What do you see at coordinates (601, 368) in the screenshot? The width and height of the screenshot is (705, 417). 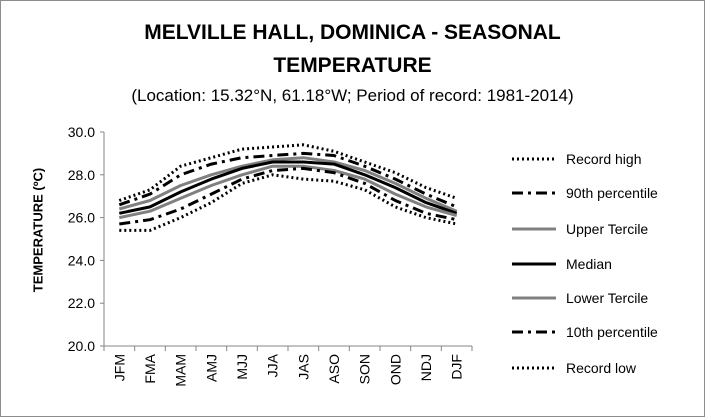 I see `legend-label: Record low` at bounding box center [601, 368].